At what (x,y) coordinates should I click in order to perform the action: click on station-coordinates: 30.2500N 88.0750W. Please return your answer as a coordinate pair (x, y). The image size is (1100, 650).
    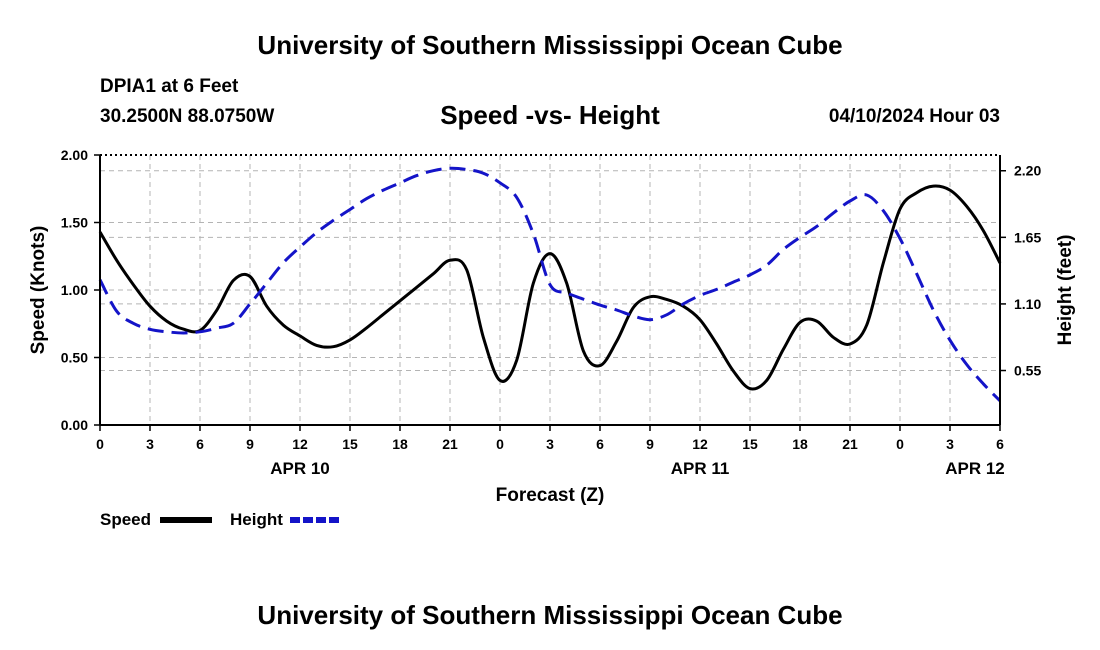
    Looking at the image, I should click on (187, 116).